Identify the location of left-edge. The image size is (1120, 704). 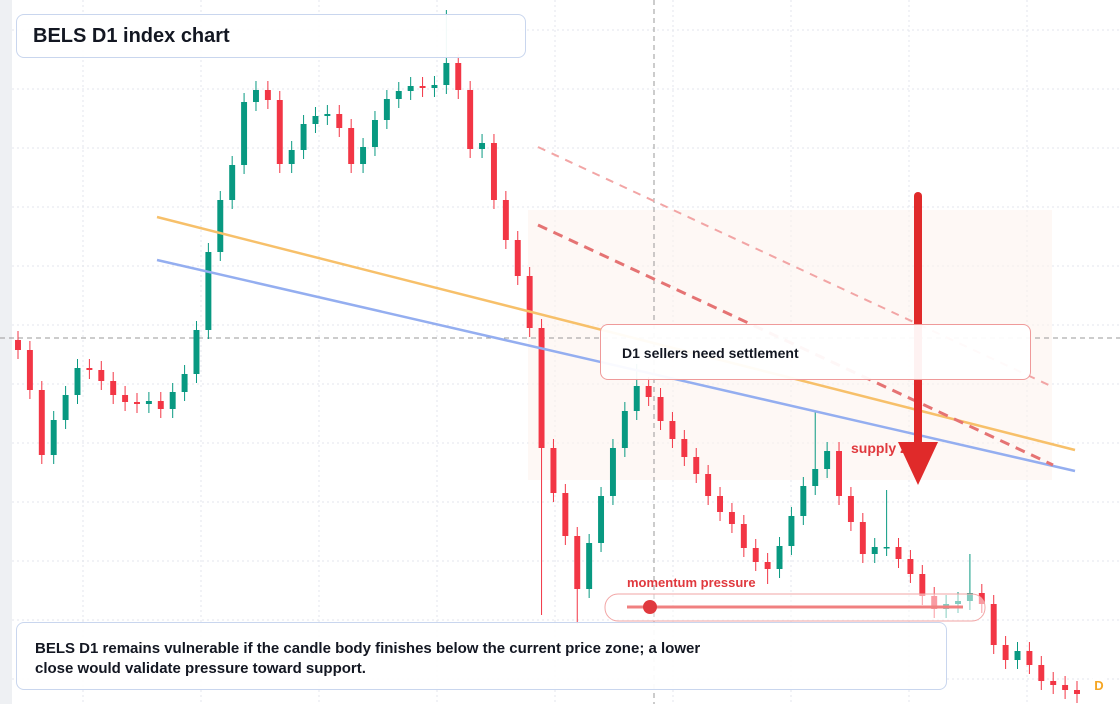
(6, 352).